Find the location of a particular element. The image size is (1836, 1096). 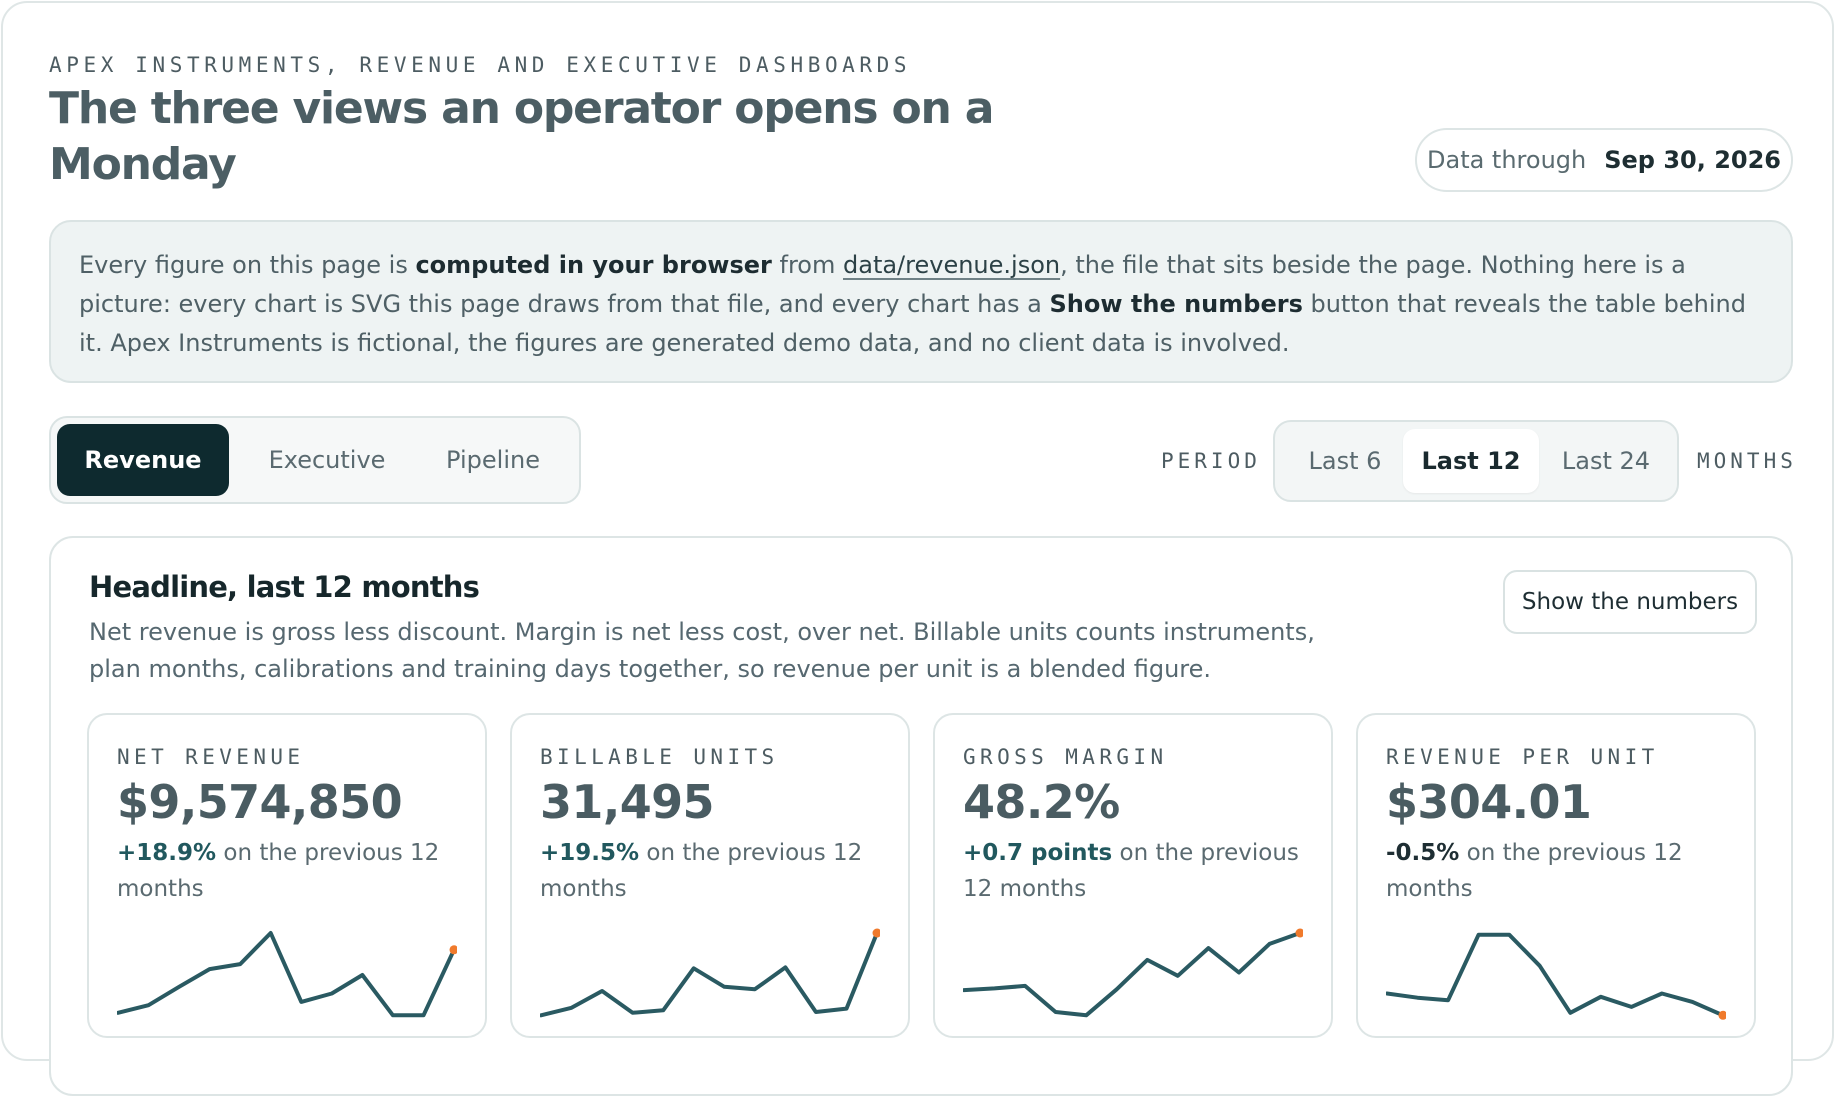

data-through-date: Sep 30, 2026 is located at coordinates (1692, 160).